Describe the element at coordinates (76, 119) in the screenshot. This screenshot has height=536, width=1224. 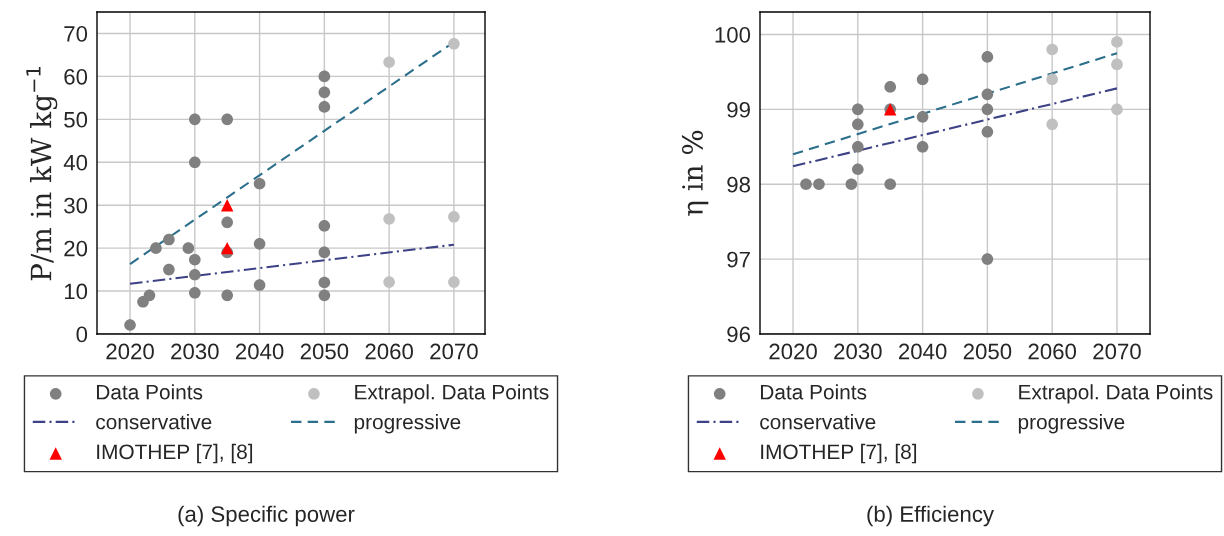
I see `y-tick-label: 50` at that location.